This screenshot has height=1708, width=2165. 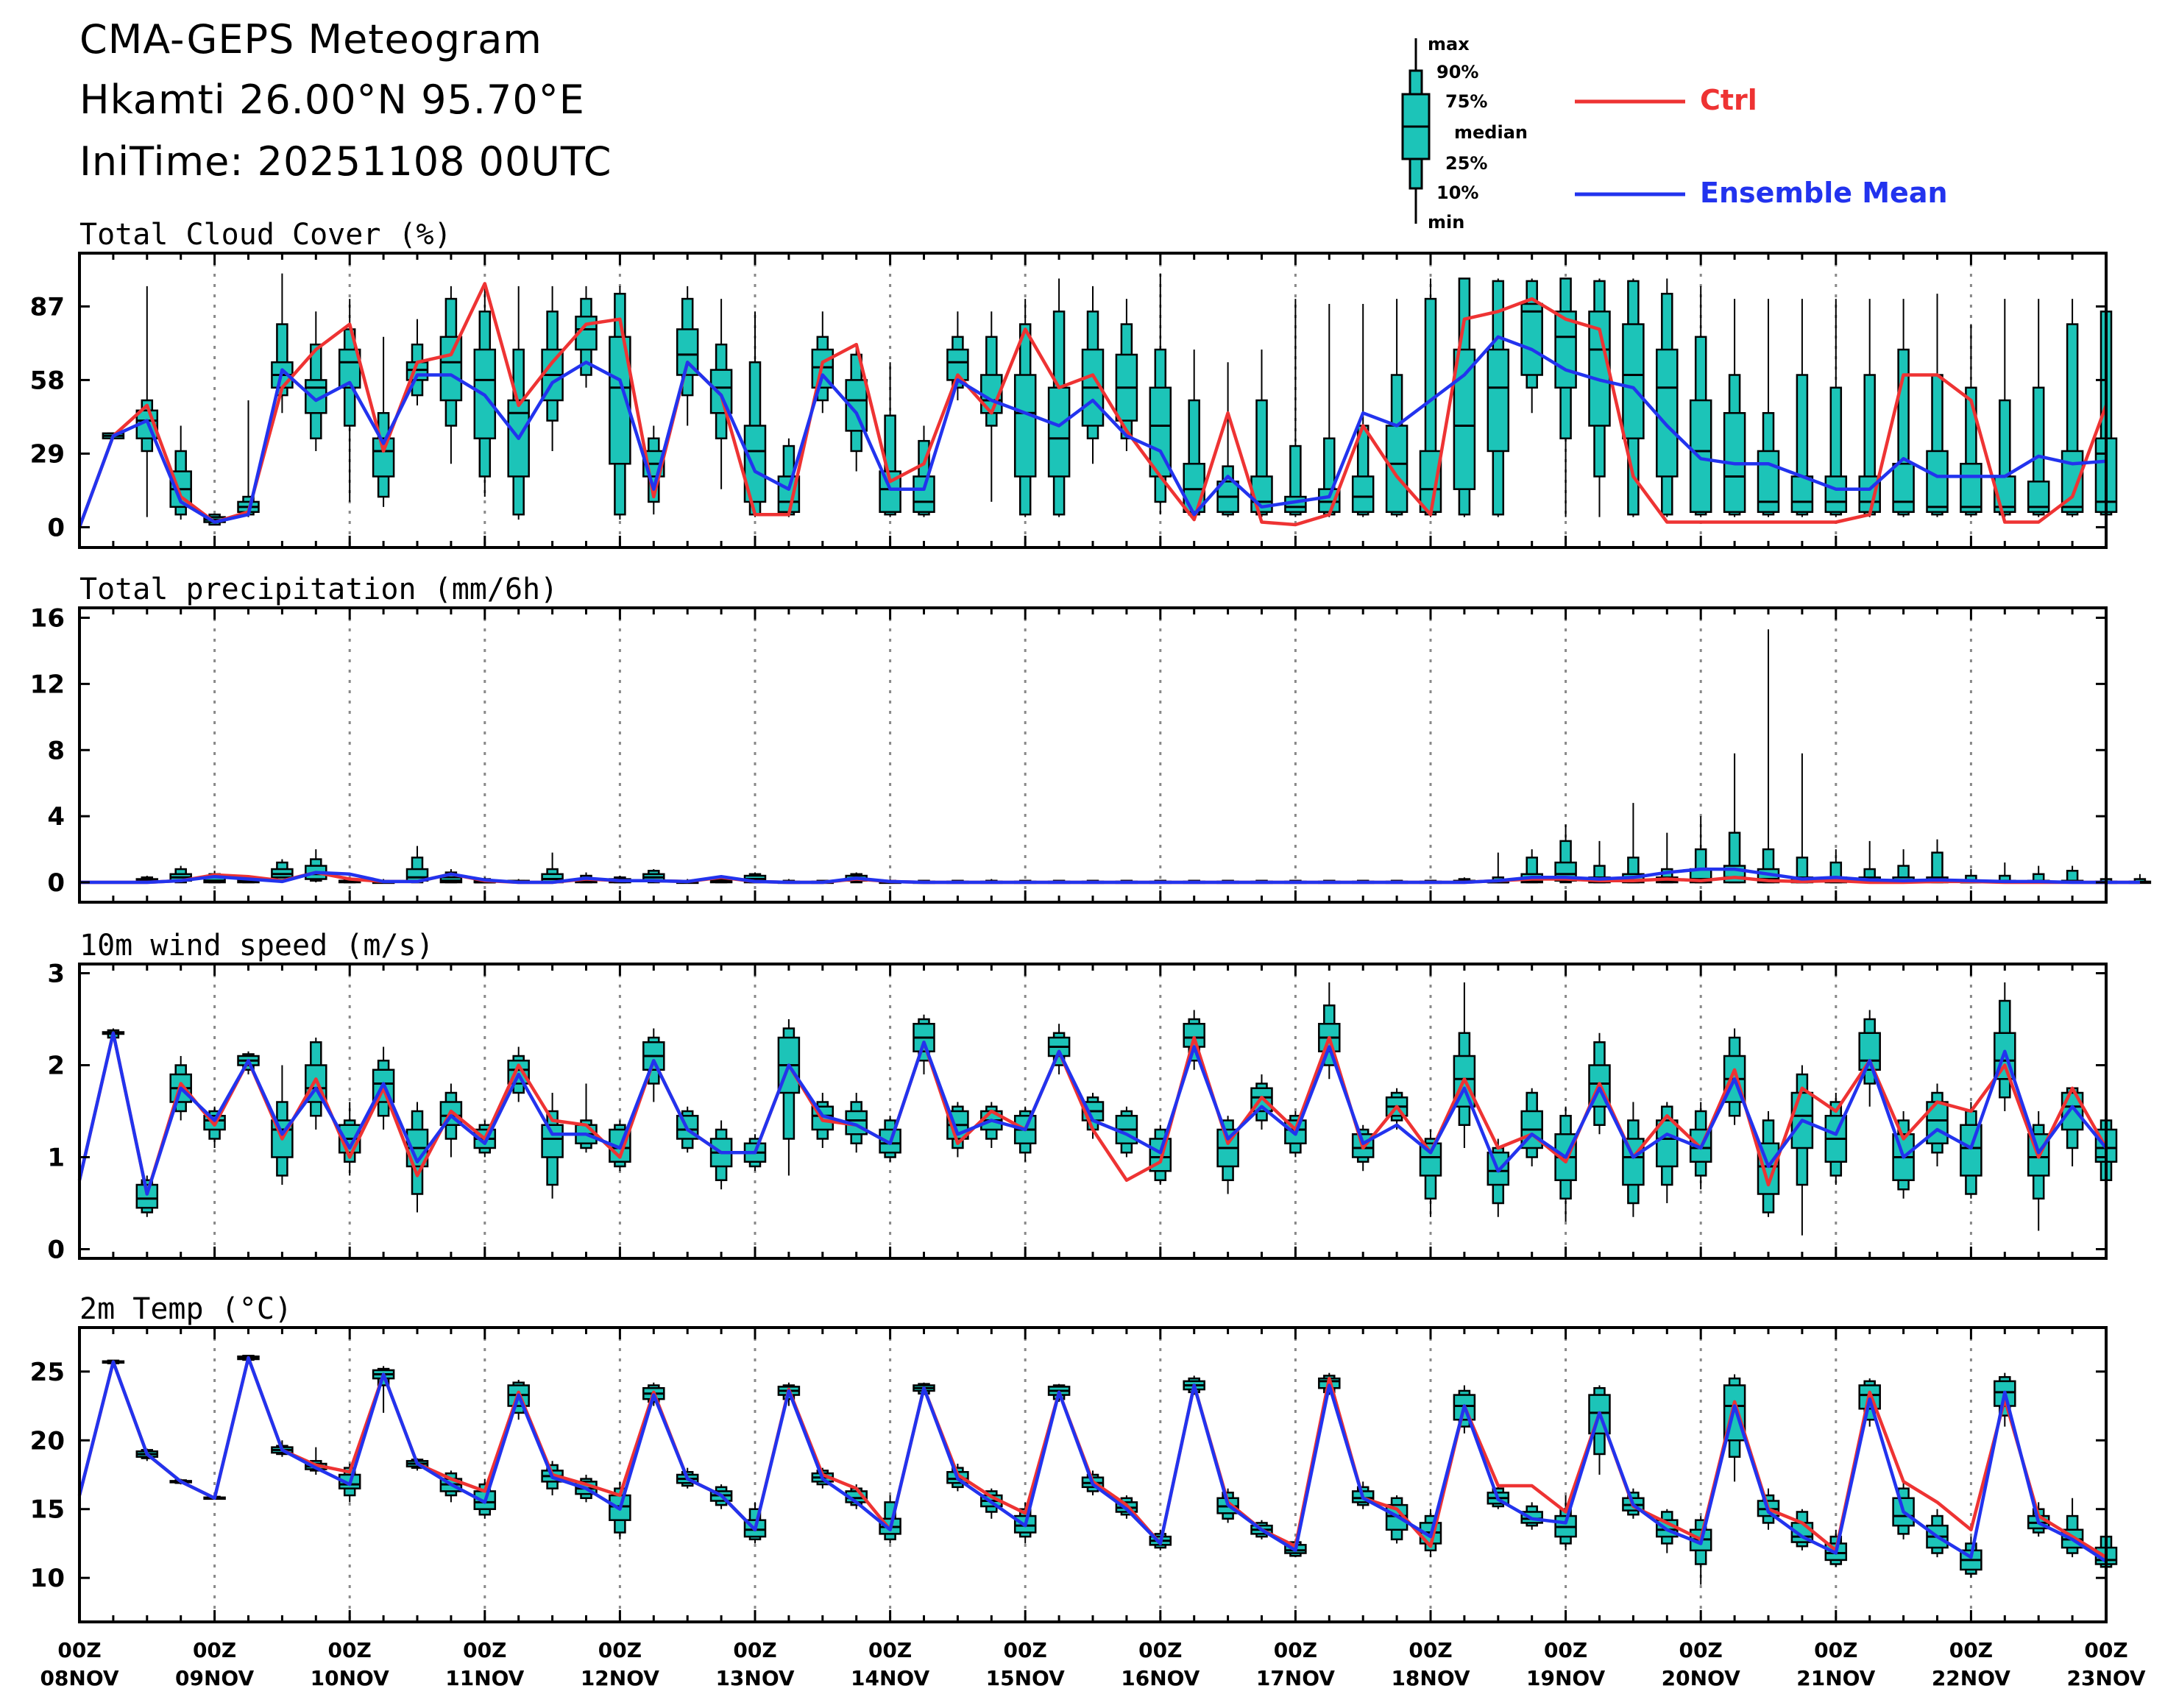 What do you see at coordinates (620, 1678) in the screenshot?
I see `x-tick-label-date: 12NOV` at bounding box center [620, 1678].